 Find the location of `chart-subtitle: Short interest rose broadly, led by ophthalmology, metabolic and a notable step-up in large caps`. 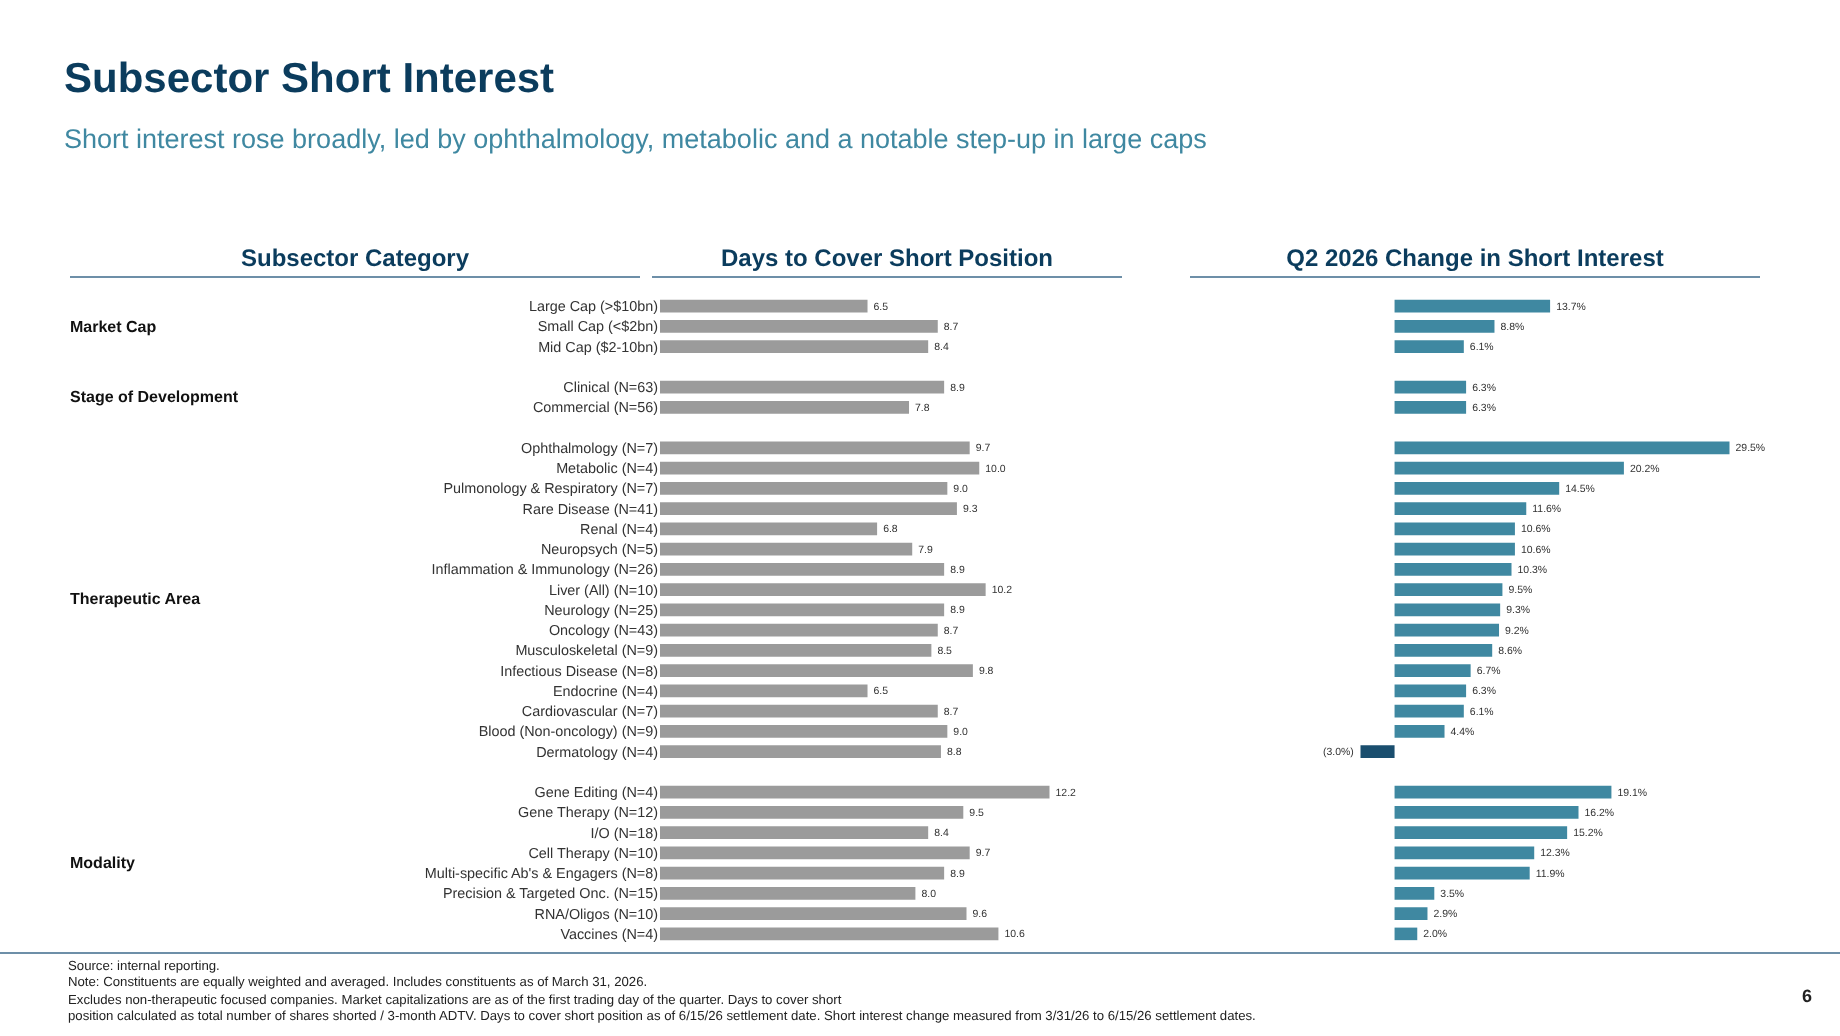

chart-subtitle: Short interest rose broadly, led by ophthalmology, metabolic and a notable step-up in large caps is located at coordinates (635, 139).